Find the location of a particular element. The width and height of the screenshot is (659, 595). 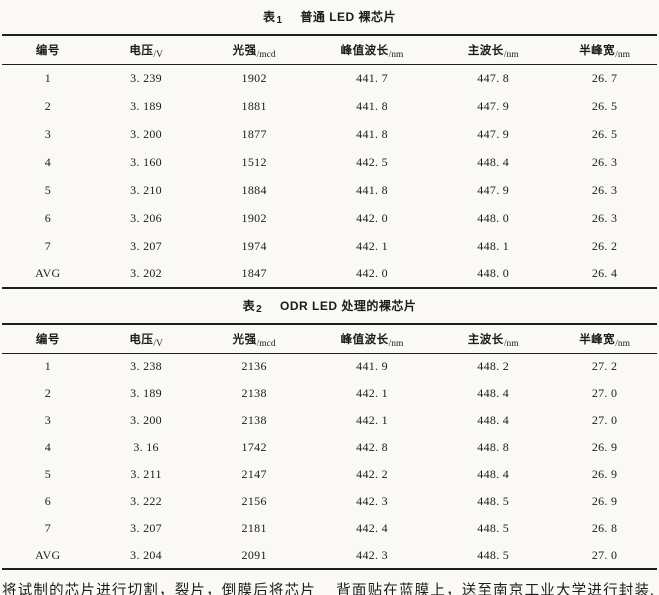

table-row: 6 3. 206 1902 442. 0 448. 0 26. 3 is located at coordinates (329, 218).